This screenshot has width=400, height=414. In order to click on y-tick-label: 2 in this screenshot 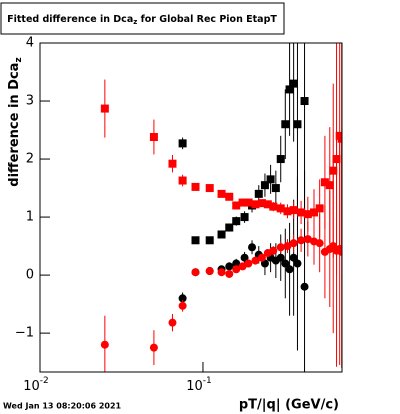, I will do `click(30, 159)`.